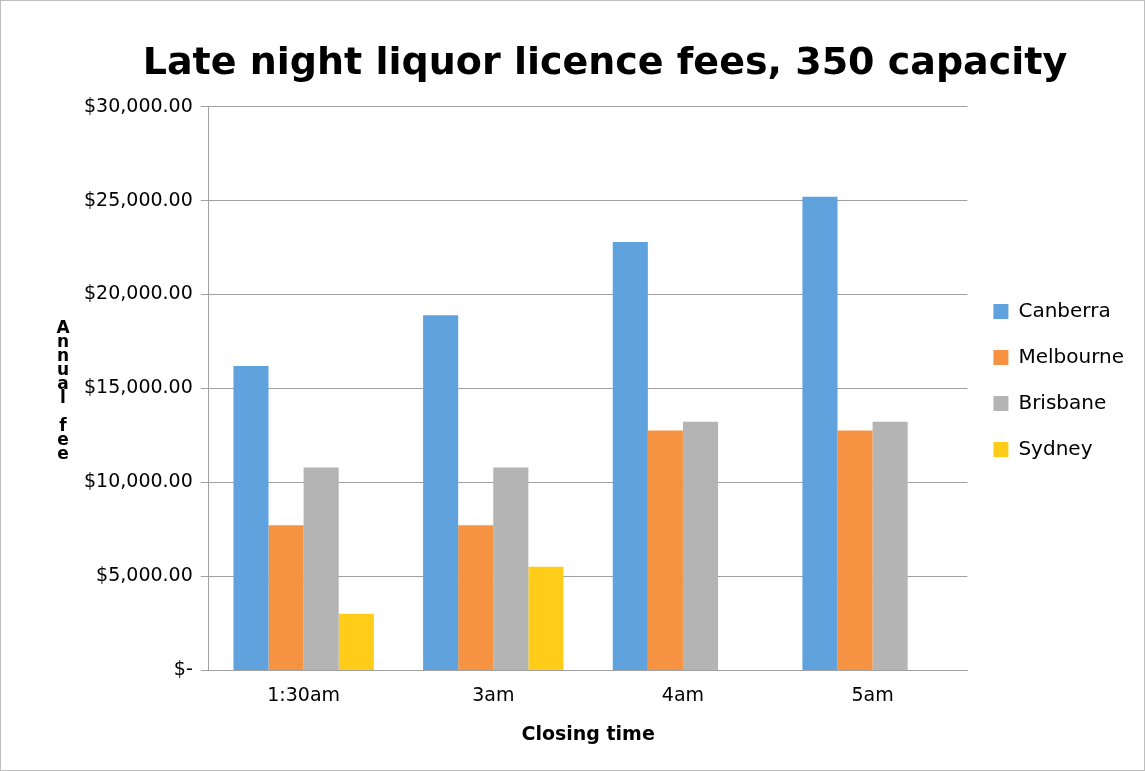 The image size is (1145, 771). Describe the element at coordinates (138, 104) in the screenshot. I see `y-tick-label: $30,000.00` at that location.